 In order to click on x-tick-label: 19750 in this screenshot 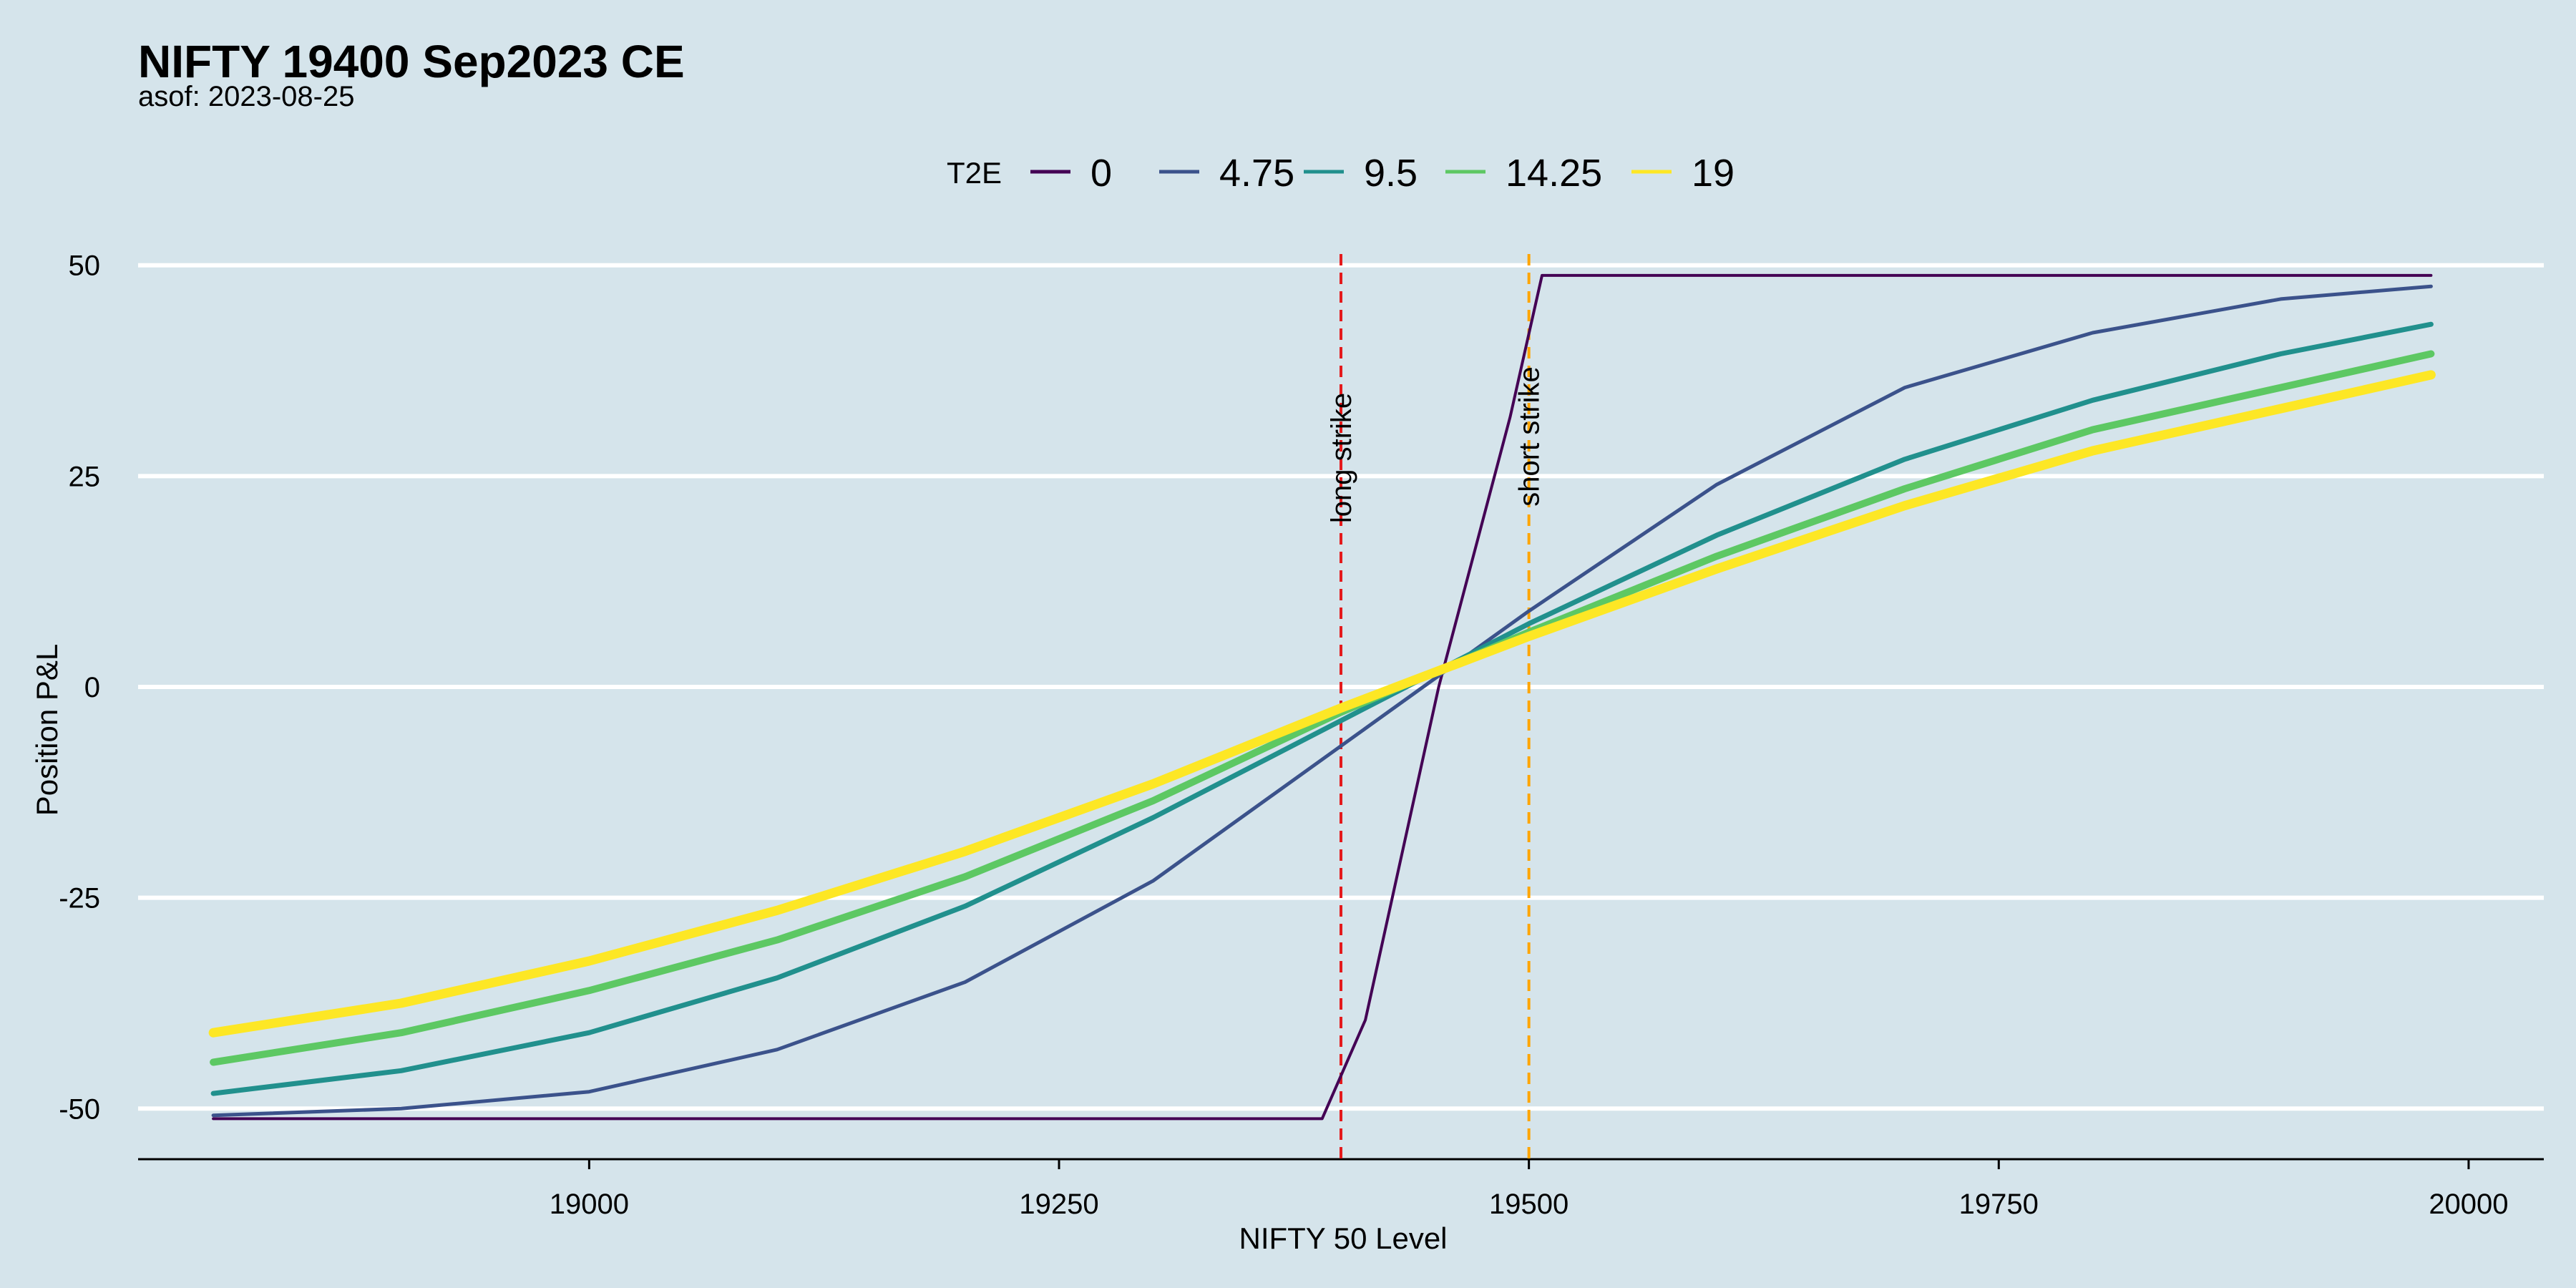, I will do `click(1999, 1204)`.